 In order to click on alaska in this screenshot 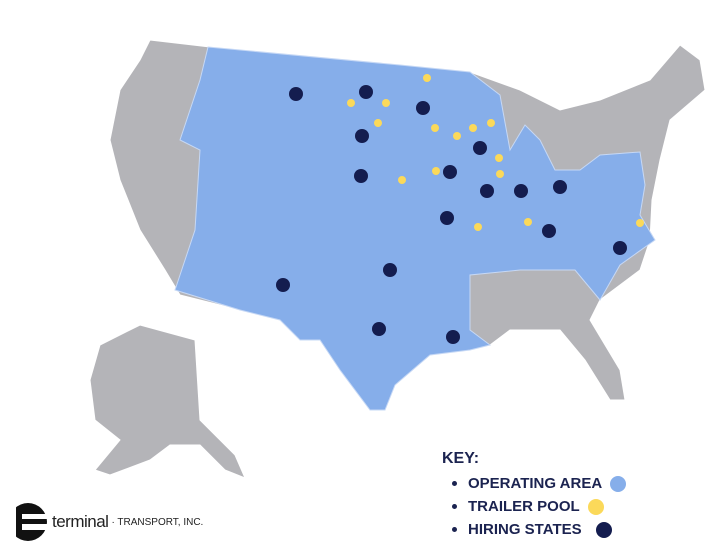, I will do `click(167, 401)`.